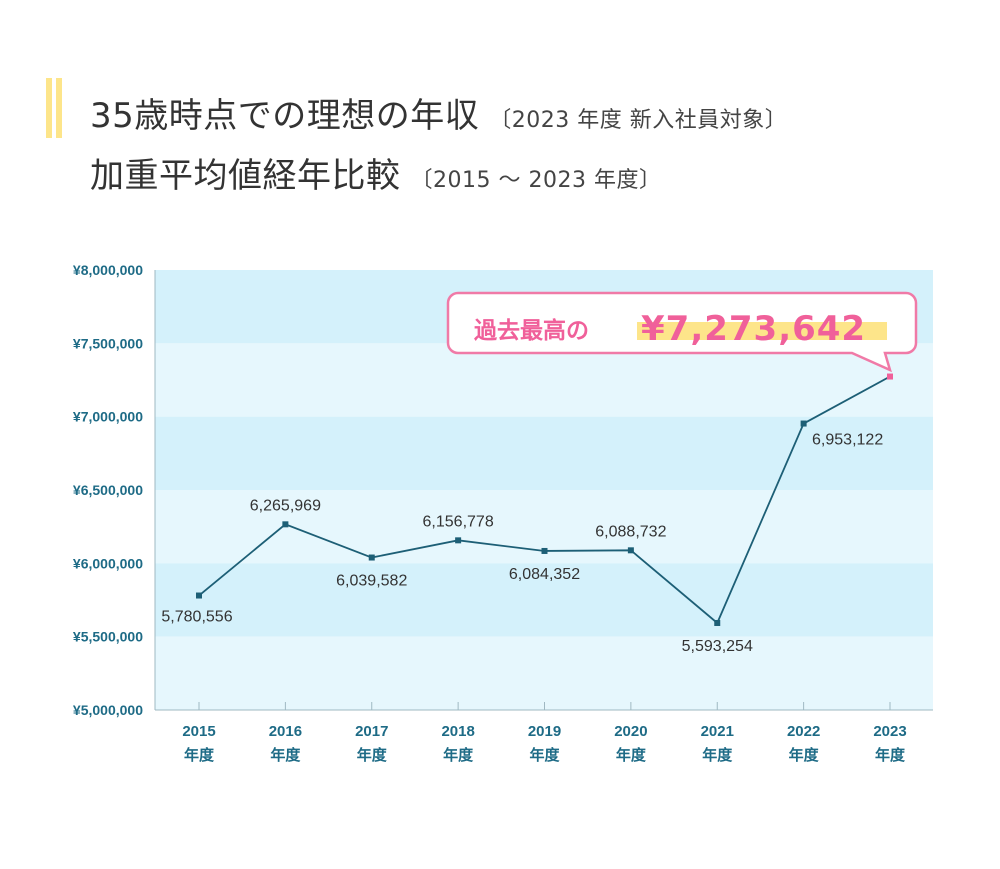  What do you see at coordinates (638, 120) in the screenshot?
I see `title-line1-note: 〔2023 年度 新入社員対象〕` at bounding box center [638, 120].